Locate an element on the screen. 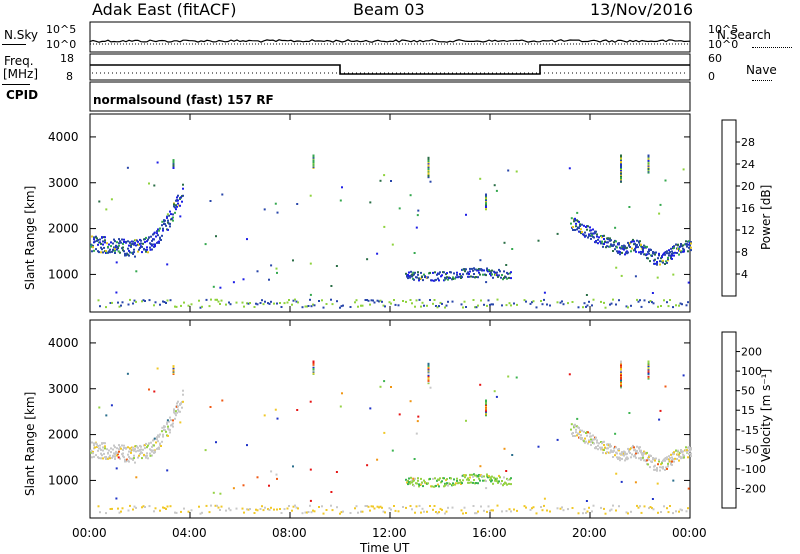  nsearch-legend is located at coordinates (772, 47).